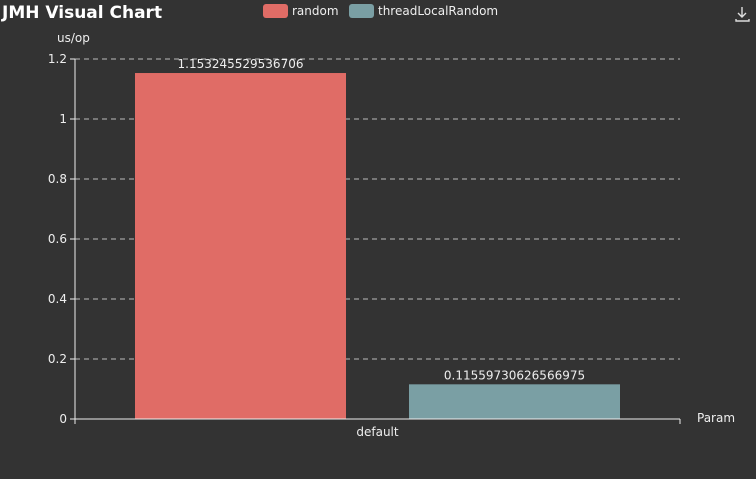 The width and height of the screenshot is (756, 479). I want to click on data-label-random: 1.153245529536706, so click(241, 64).